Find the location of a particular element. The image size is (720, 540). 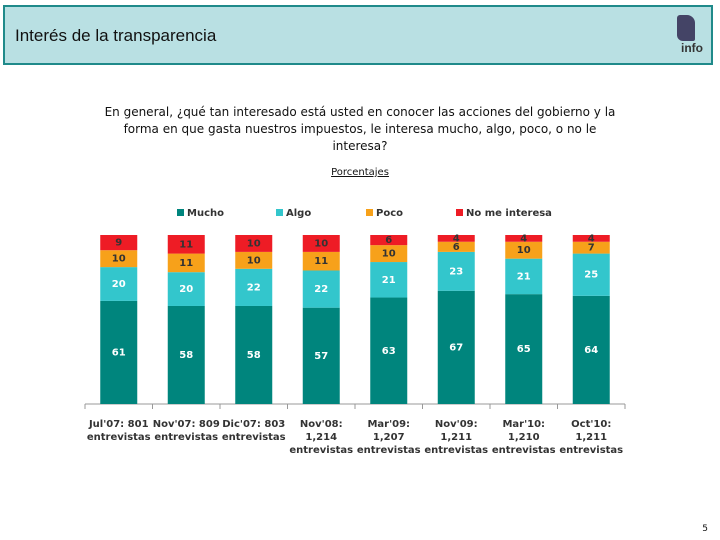

x-tick-label: Jul'07: 801 entrevistas is located at coordinates (118, 431).